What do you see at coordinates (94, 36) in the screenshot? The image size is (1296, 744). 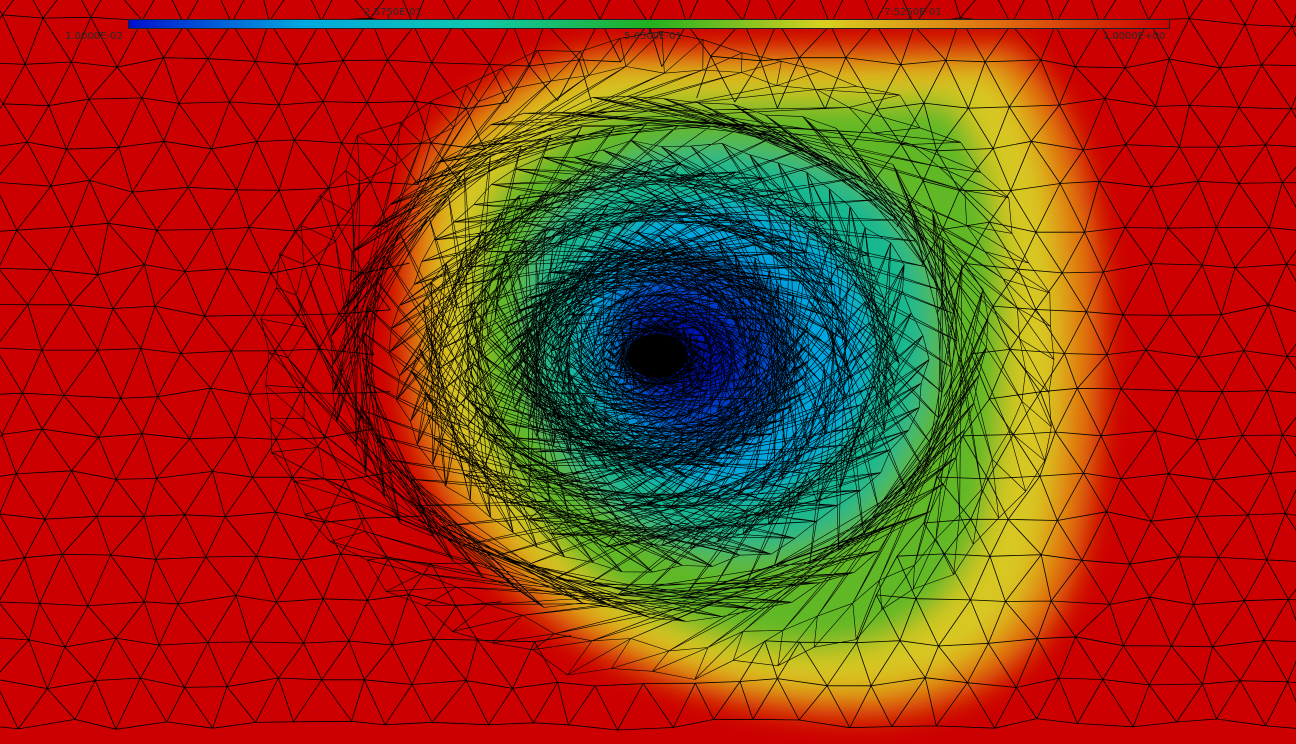 I see `colorbar-label-bottom-1: 1.0000E-02` at bounding box center [94, 36].